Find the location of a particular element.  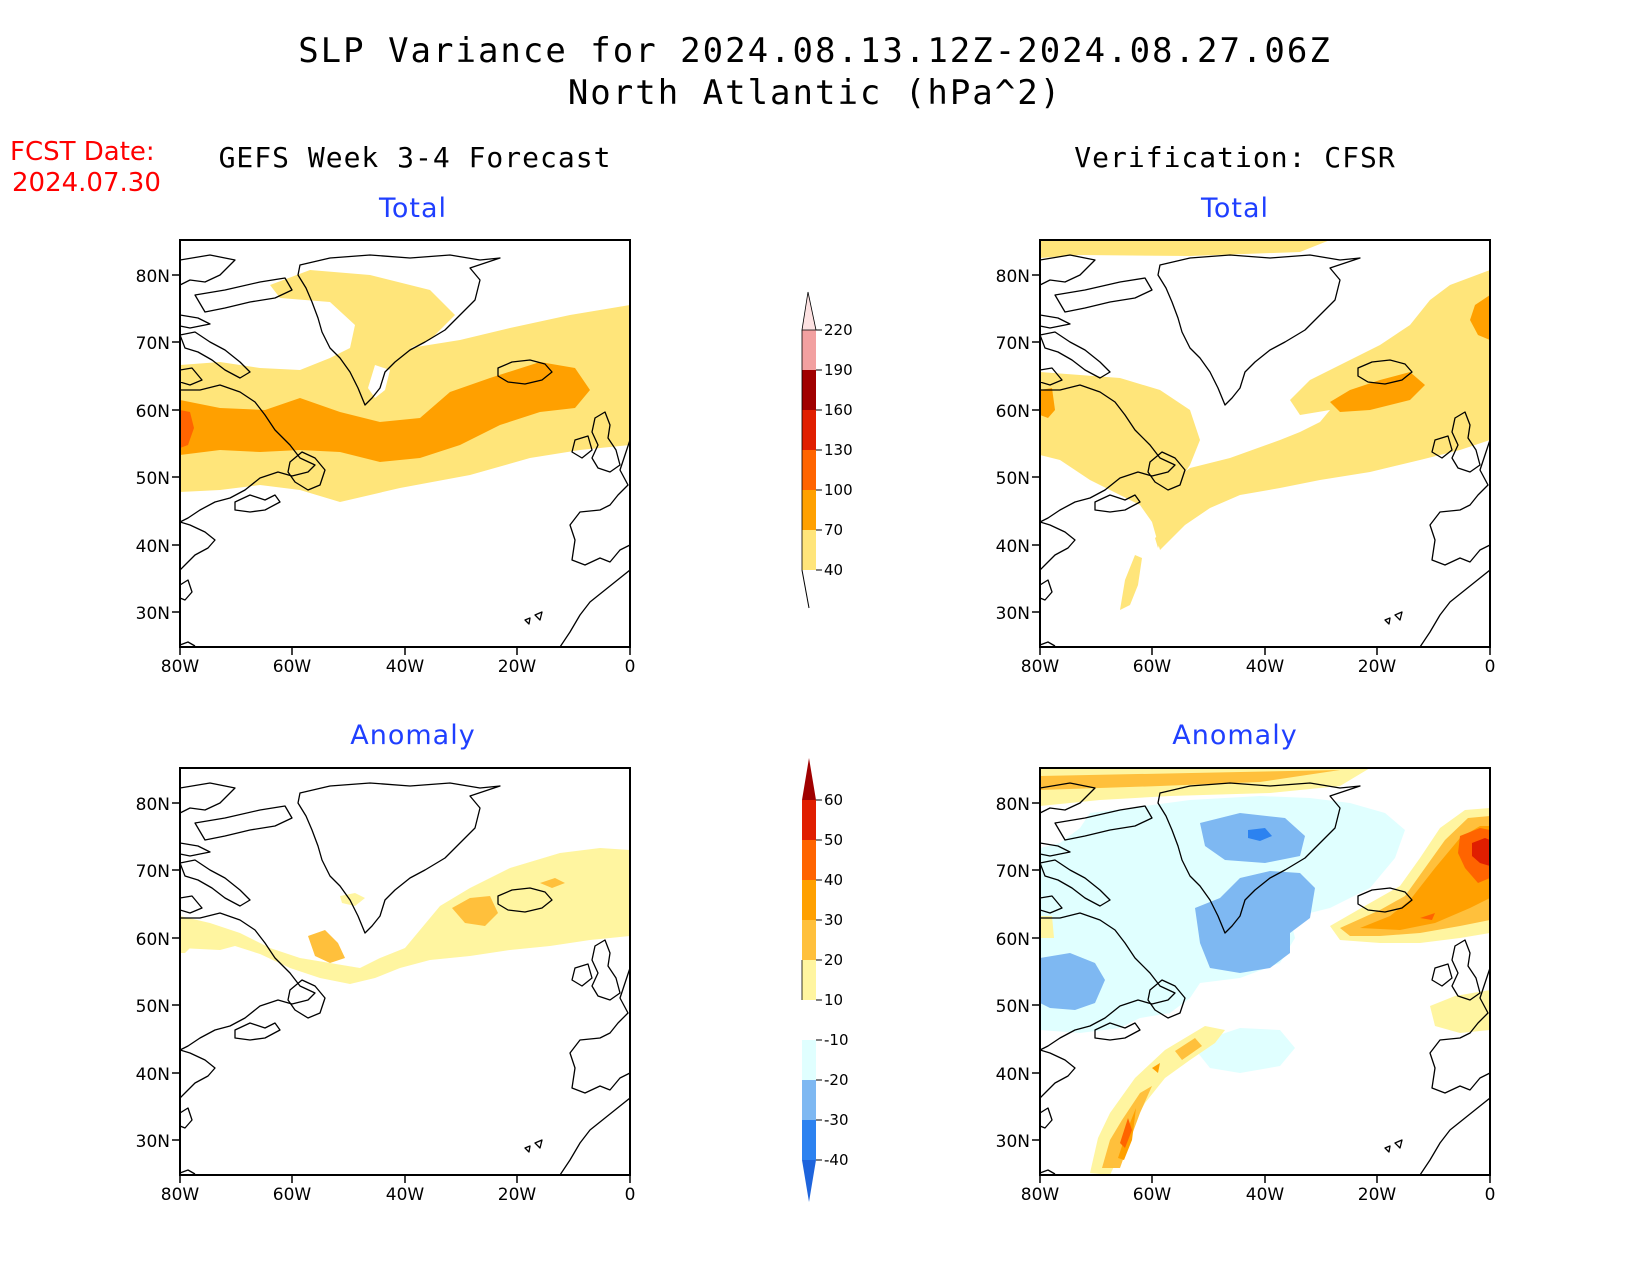

fcst-date-label: FCST Date: is located at coordinates (82, 152).